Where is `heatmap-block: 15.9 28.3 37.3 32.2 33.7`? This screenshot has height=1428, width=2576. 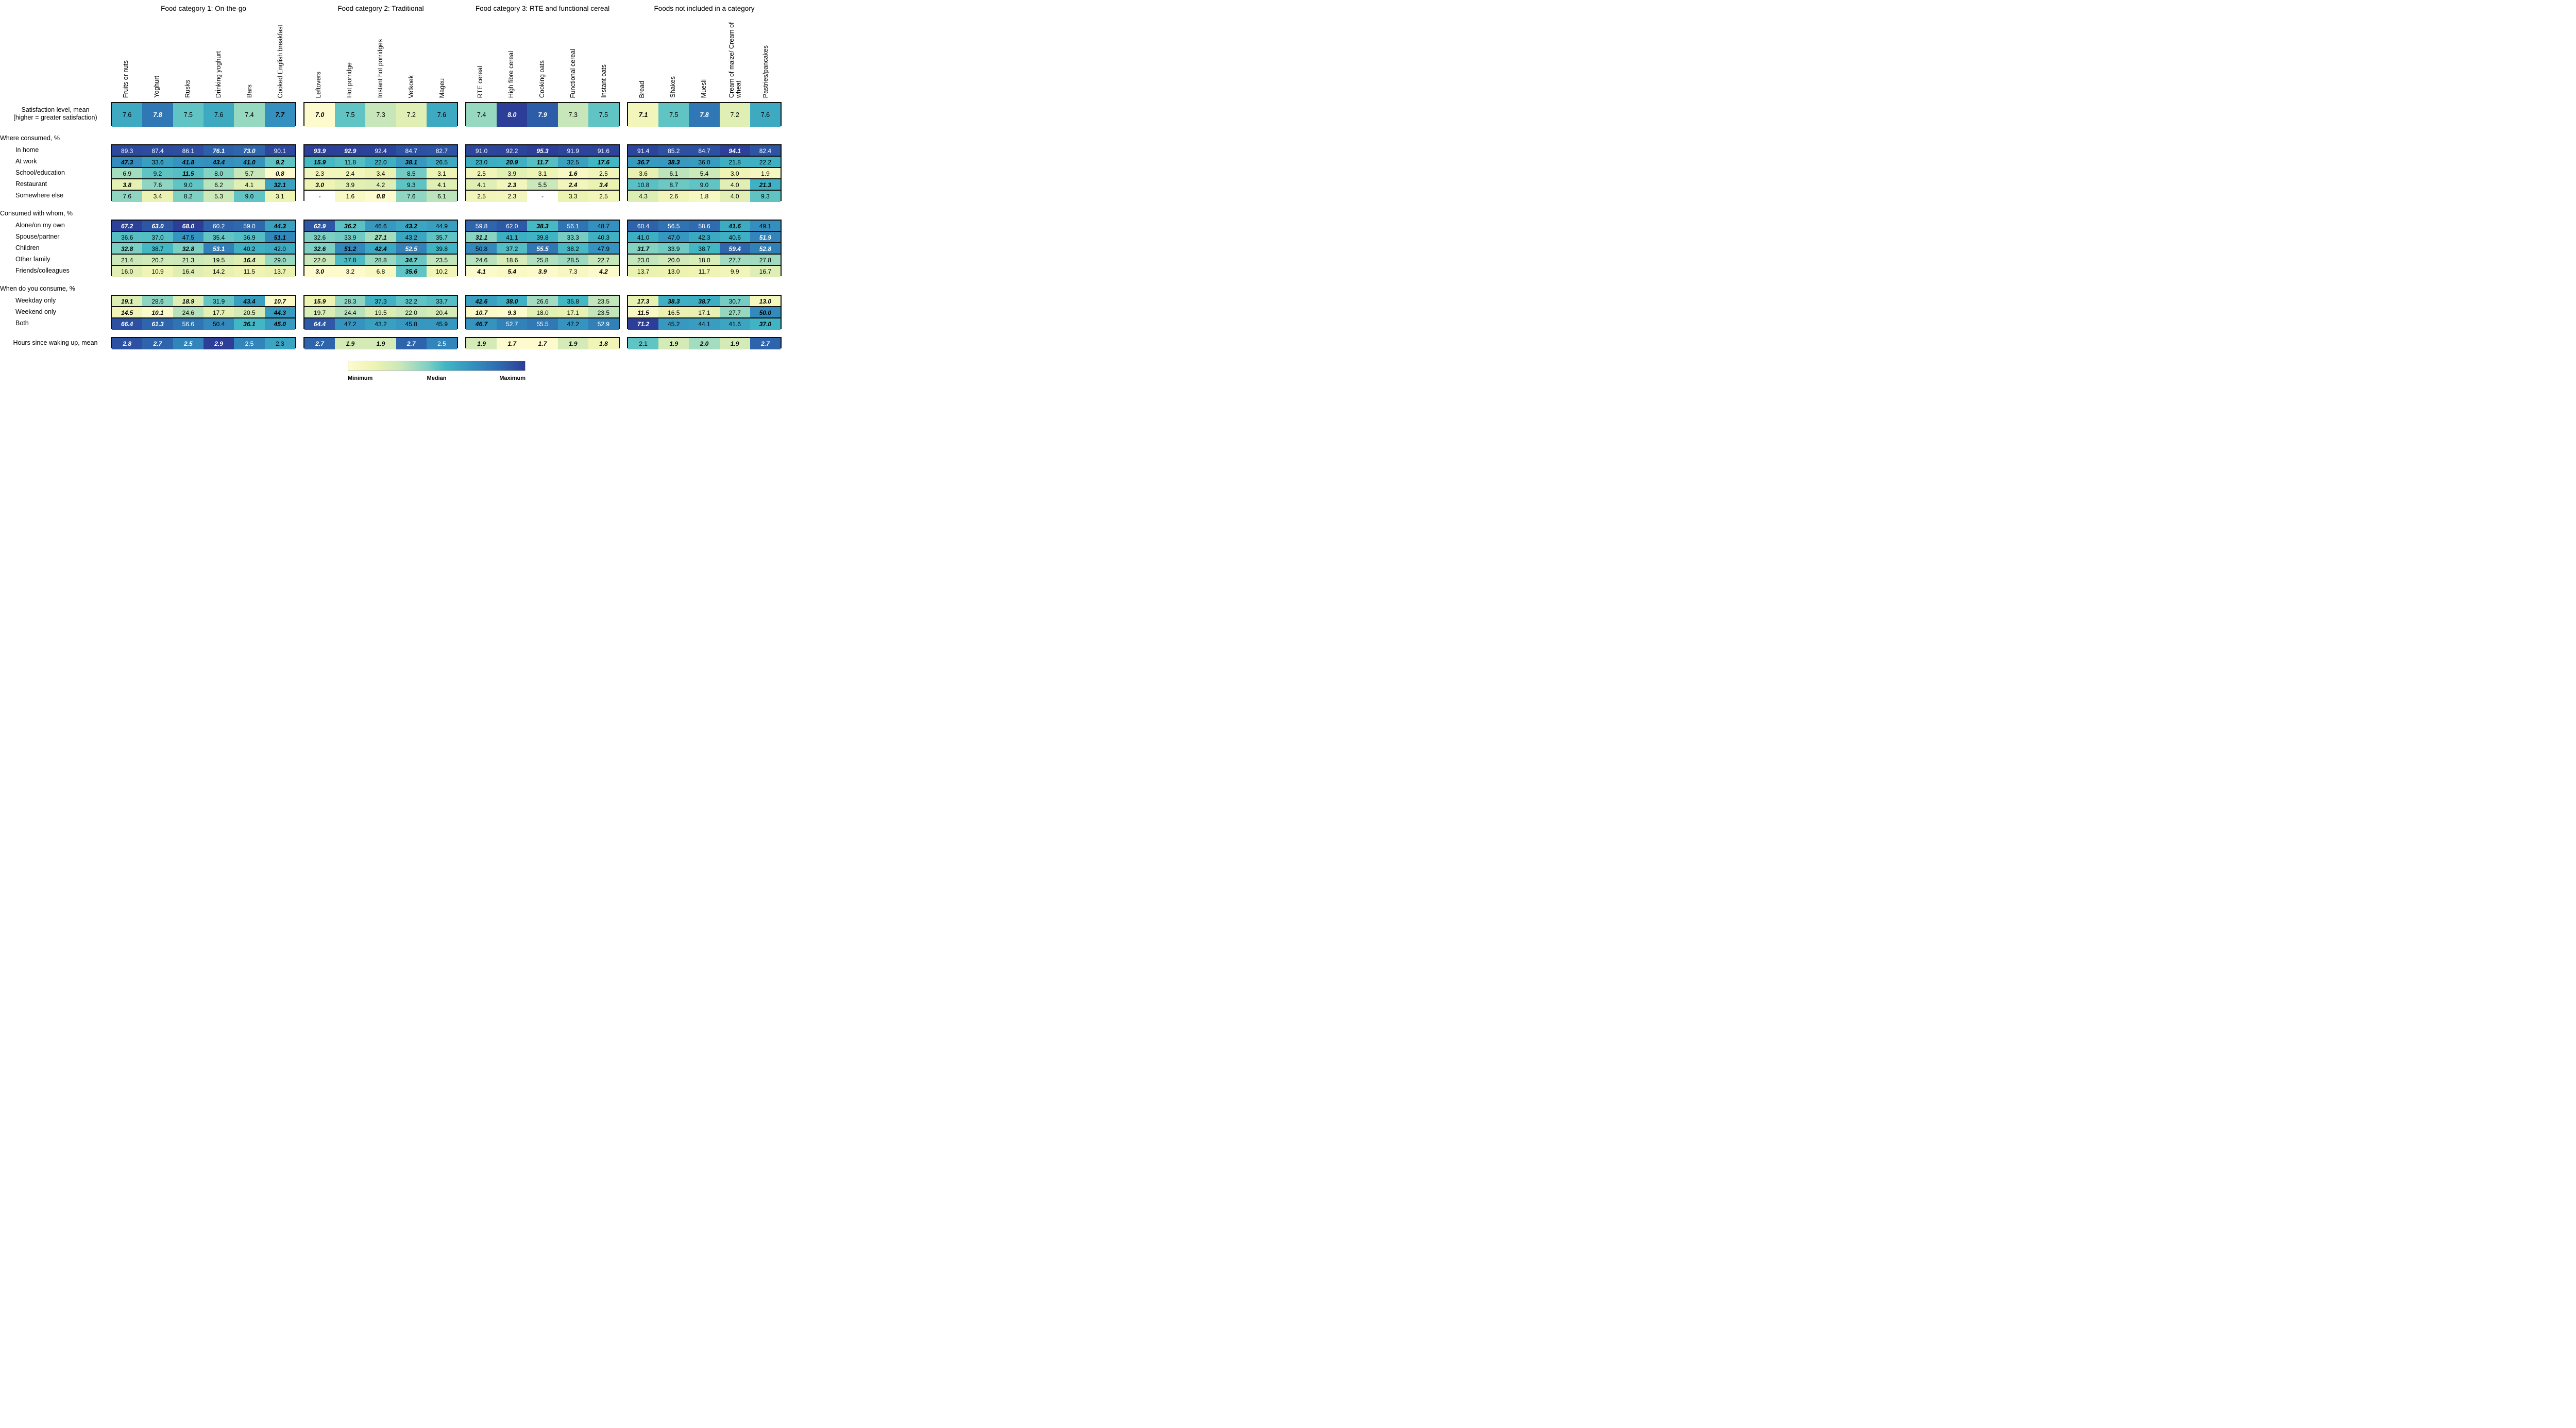
heatmap-block: 15.9 28.3 37.3 32.2 33.7 is located at coordinates (380, 301).